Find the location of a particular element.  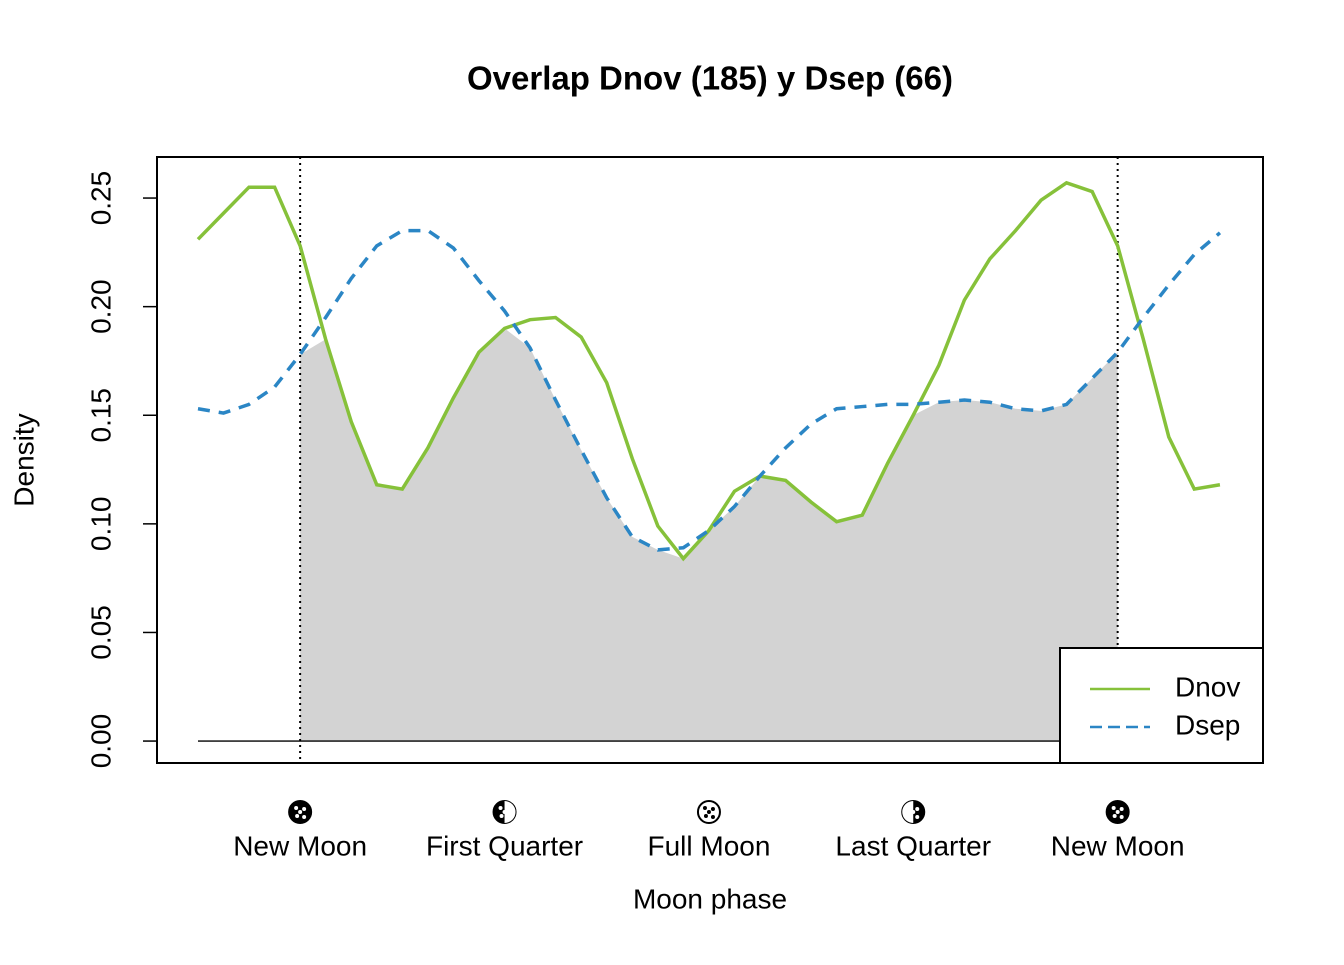

x-tick-label: Last Quarter is located at coordinates (913, 845).